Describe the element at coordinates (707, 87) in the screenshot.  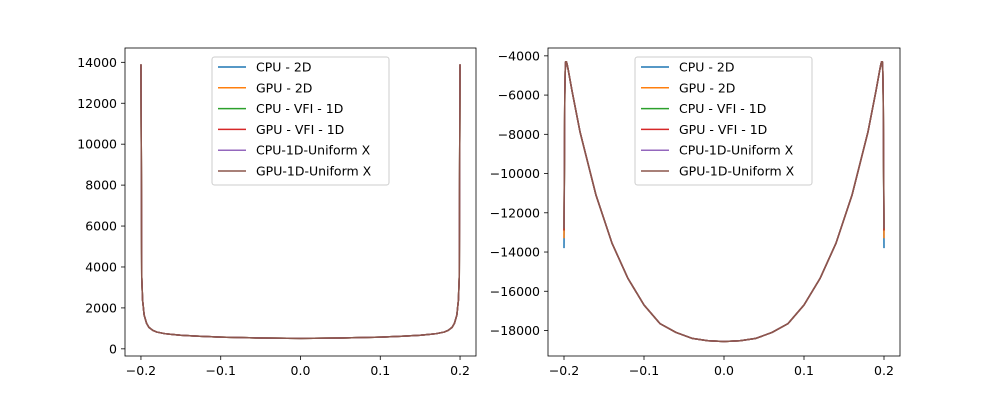
I see `right-legend-label-2: GPU - 2D` at that location.